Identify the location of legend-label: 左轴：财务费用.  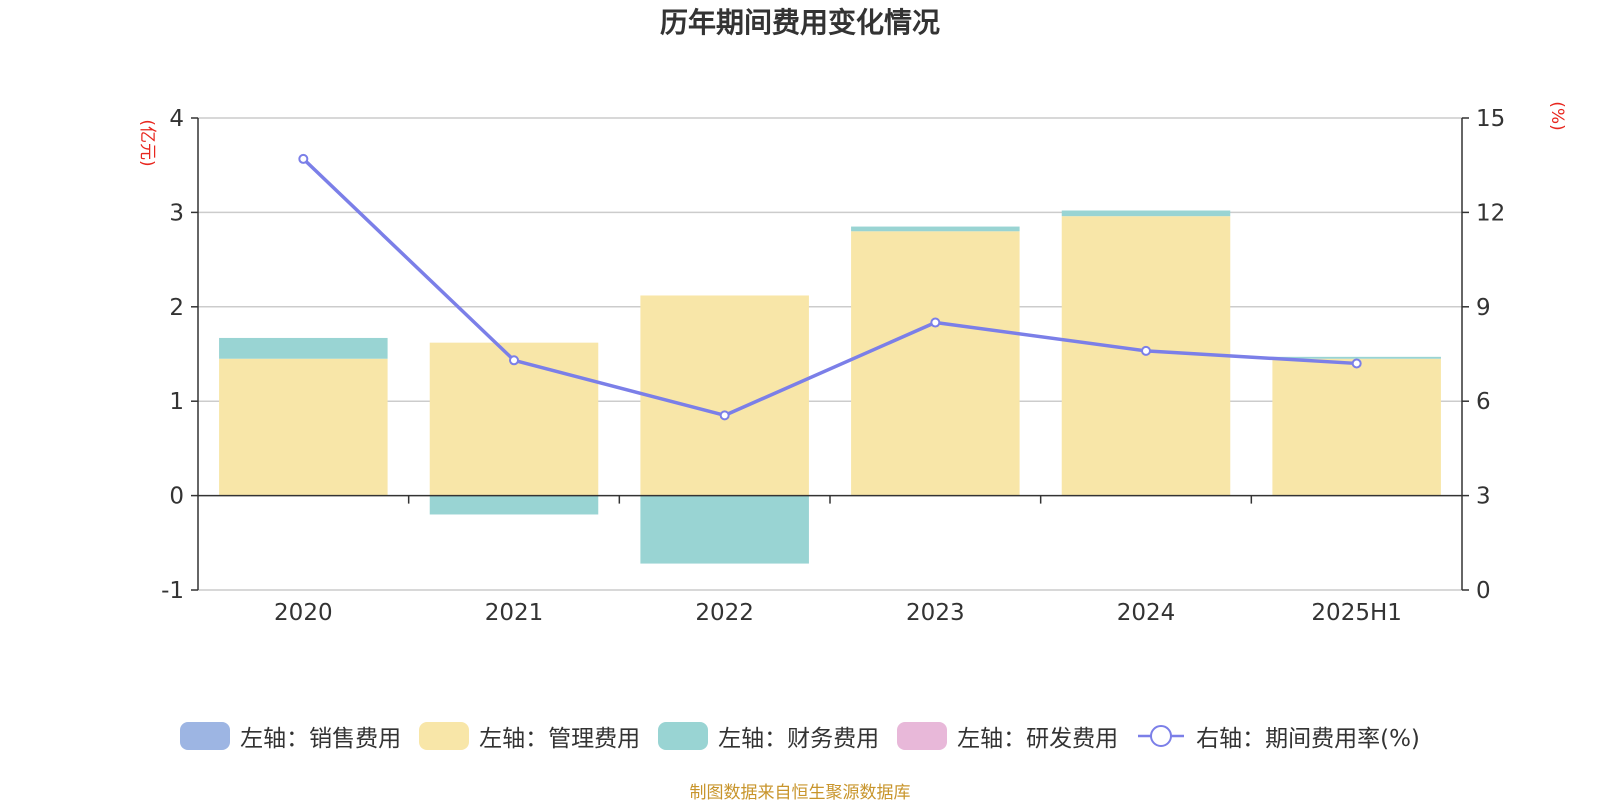
(799, 739).